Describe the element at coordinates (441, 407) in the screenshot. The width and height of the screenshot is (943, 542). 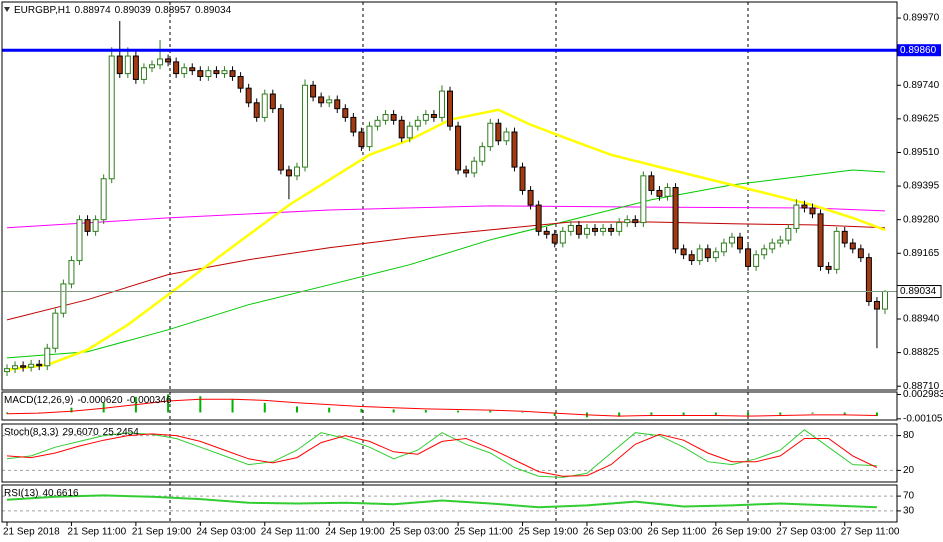
I see `macd-signal` at that location.